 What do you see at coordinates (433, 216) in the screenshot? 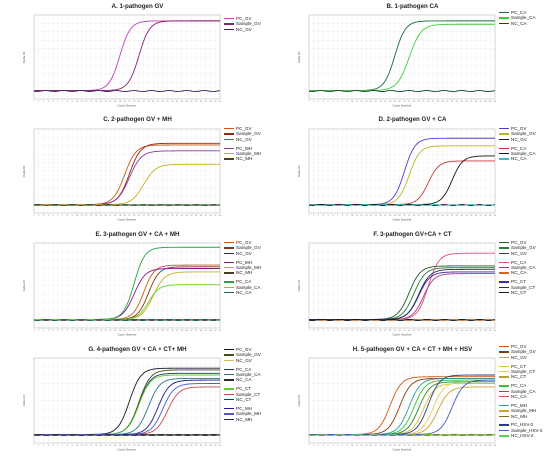
I see `x-tick-label: 27` at bounding box center [433, 216].